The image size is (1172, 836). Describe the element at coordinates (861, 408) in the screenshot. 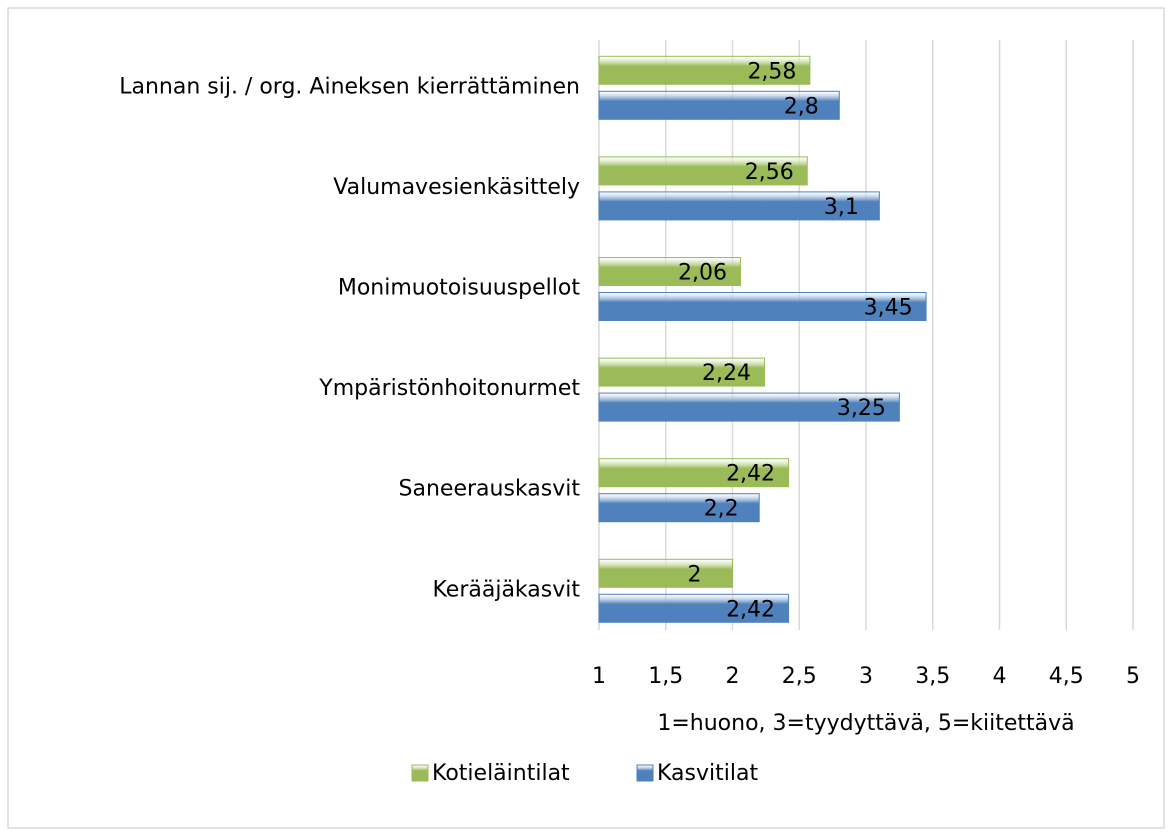

I see `data-label: 3,25` at that location.